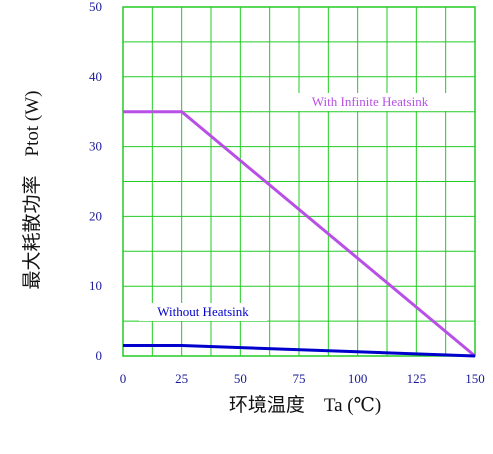 This screenshot has width=493, height=454. What do you see at coordinates (417, 378) in the screenshot?
I see `x-tick-label: 125` at bounding box center [417, 378].